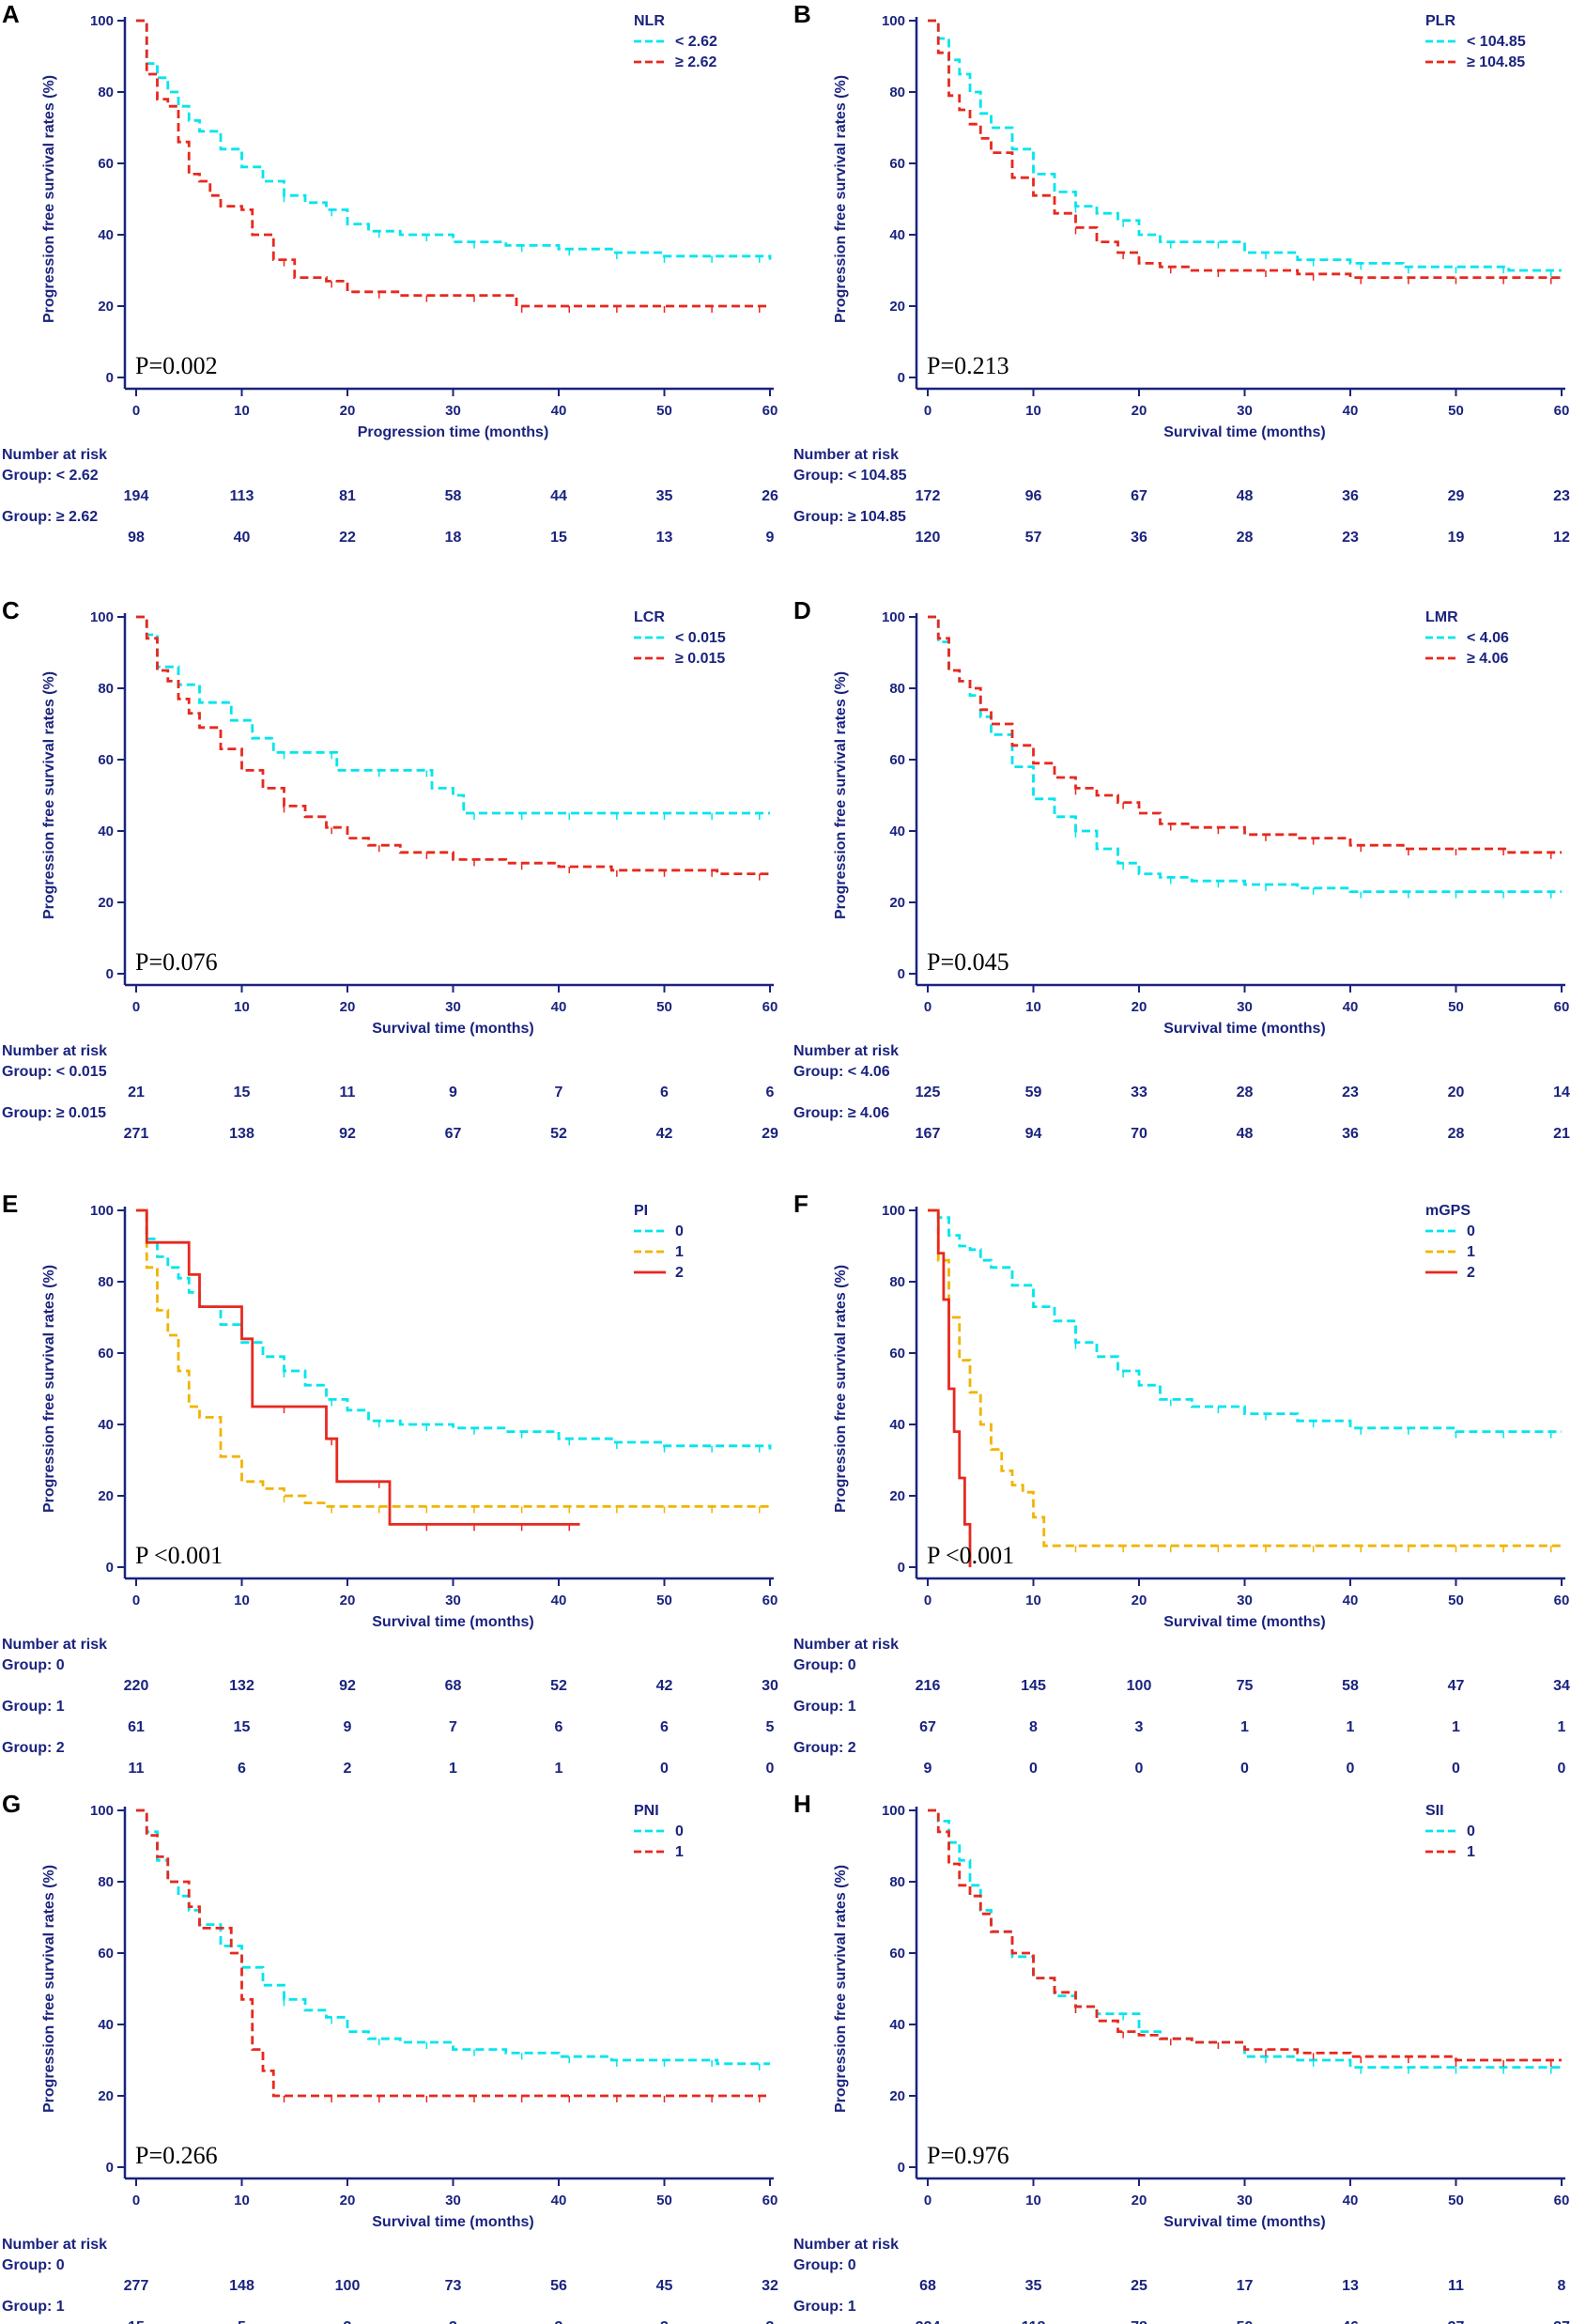 This screenshot has width=1586, height=2324. What do you see at coordinates (679, 1273) in the screenshot?
I see `legend-label: 2` at bounding box center [679, 1273].